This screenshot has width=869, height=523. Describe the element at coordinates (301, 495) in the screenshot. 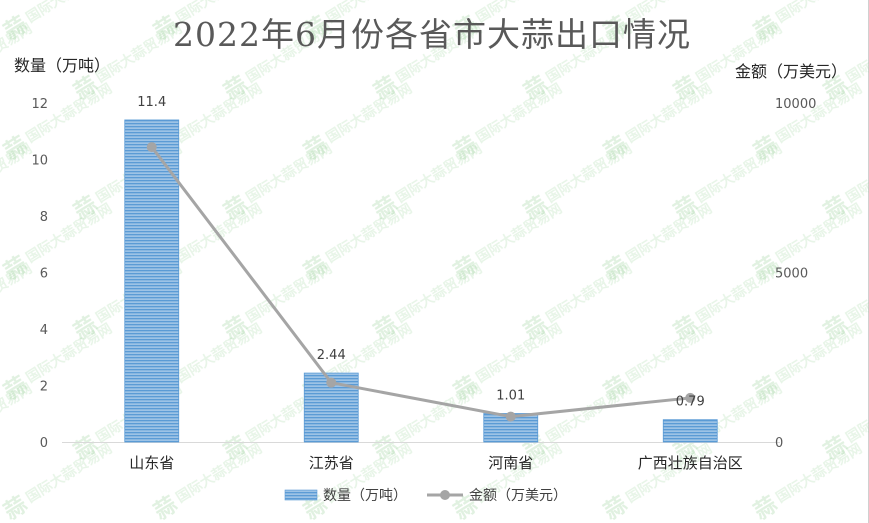

I see `legend-bar-swatch` at that location.